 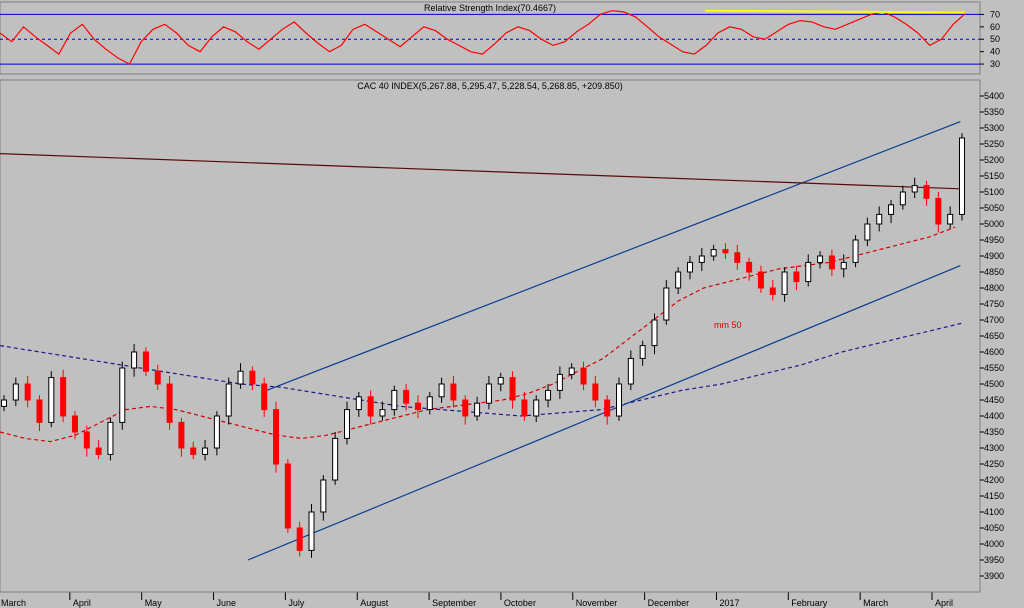 What do you see at coordinates (994, 256) in the screenshot?
I see `price-tick-label: 4900` at bounding box center [994, 256].